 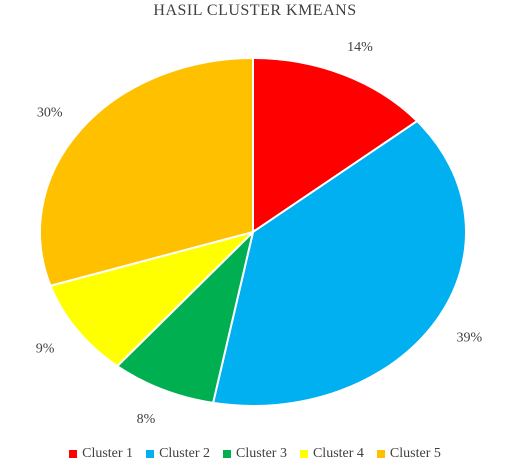 I want to click on legend-label: Cluster 3, so click(x=261, y=453).